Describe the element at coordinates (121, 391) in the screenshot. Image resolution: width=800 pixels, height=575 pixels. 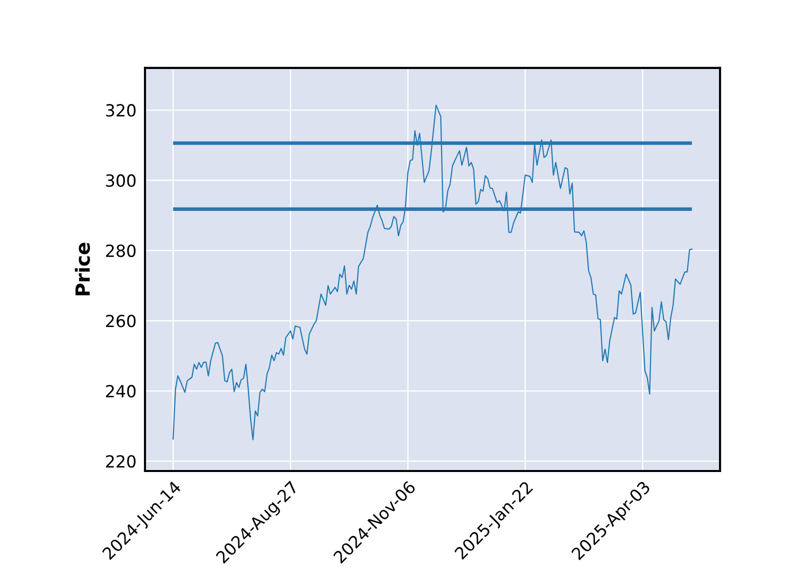
I see `y-tick-label: 240` at that location.